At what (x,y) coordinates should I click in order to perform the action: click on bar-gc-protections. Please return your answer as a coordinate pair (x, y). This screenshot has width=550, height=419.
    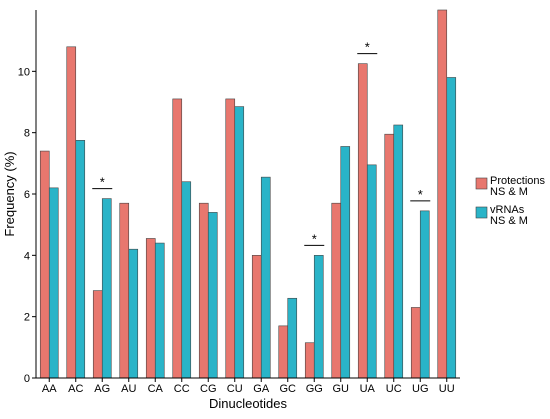
    Looking at the image, I should click on (283, 352).